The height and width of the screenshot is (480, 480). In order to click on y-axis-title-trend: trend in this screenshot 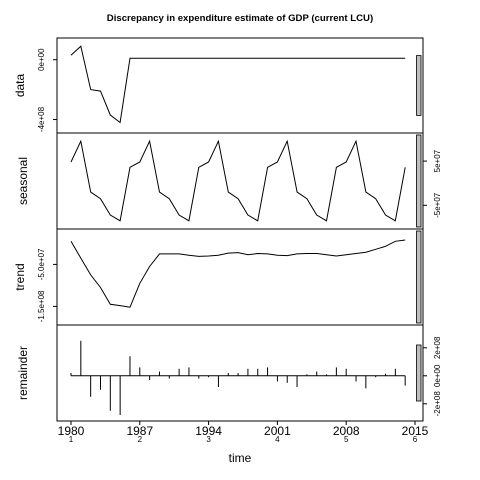, I will do `click(20, 276)`.